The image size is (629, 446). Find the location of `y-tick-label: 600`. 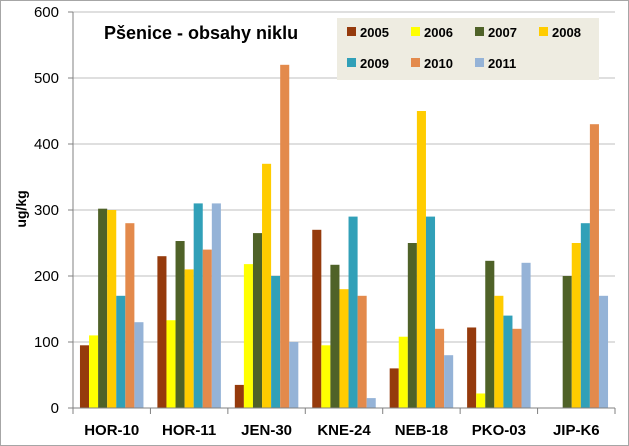

y-tick-label: 600 is located at coordinates (46, 12).